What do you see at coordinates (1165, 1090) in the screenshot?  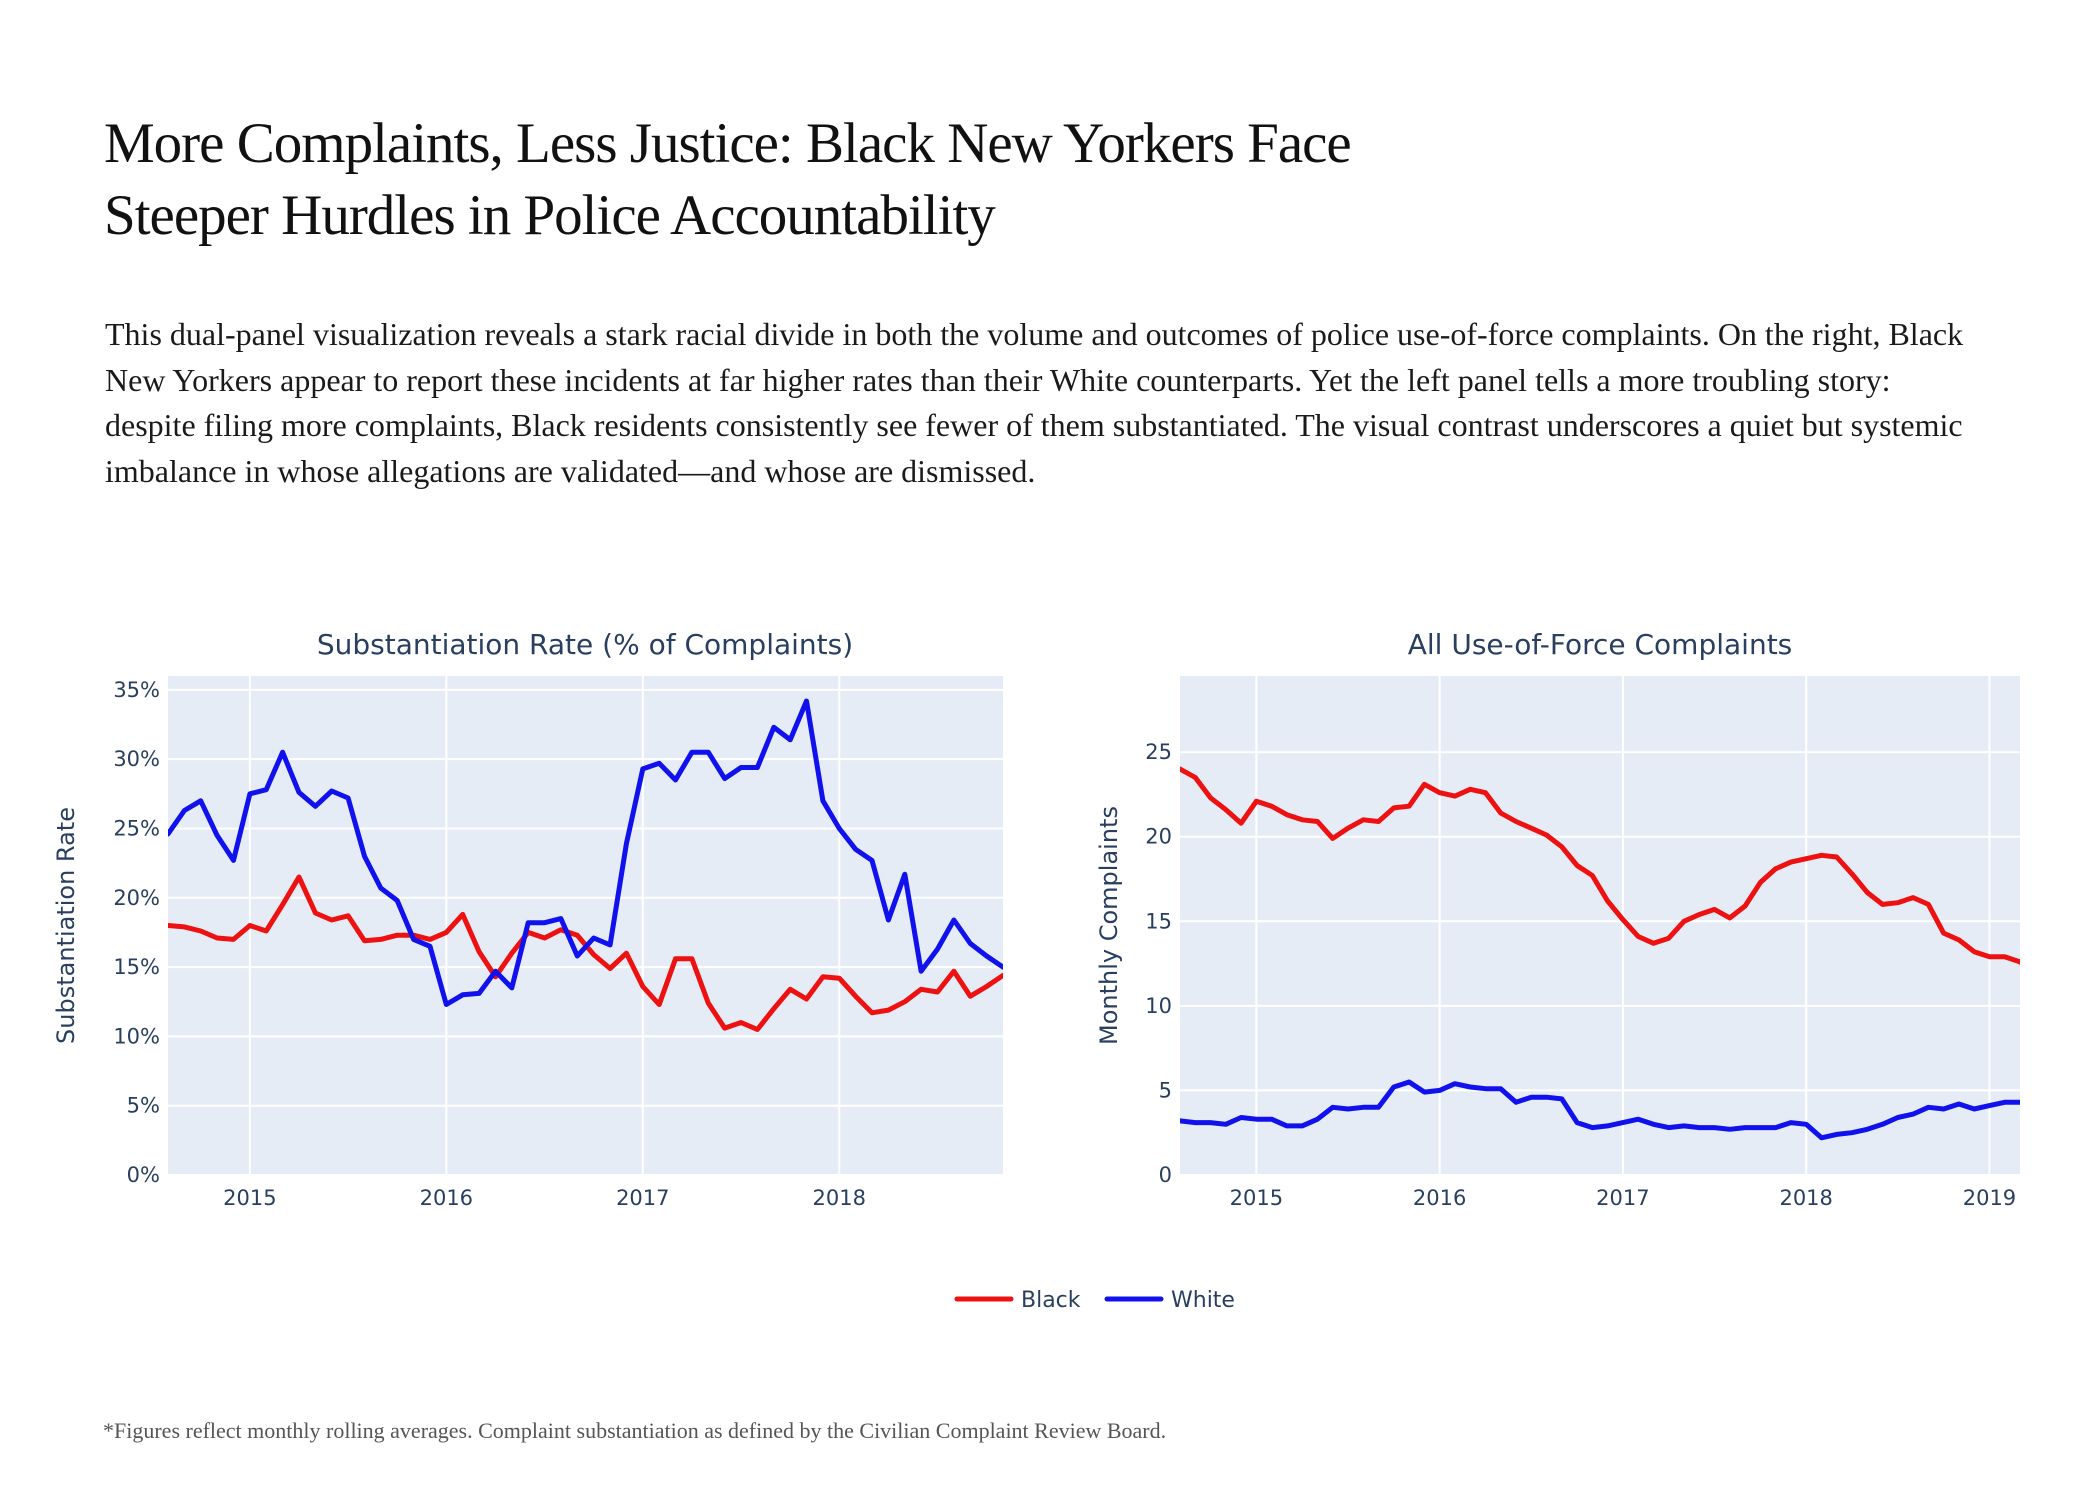 I see `y-tick-label: 5` at bounding box center [1165, 1090].